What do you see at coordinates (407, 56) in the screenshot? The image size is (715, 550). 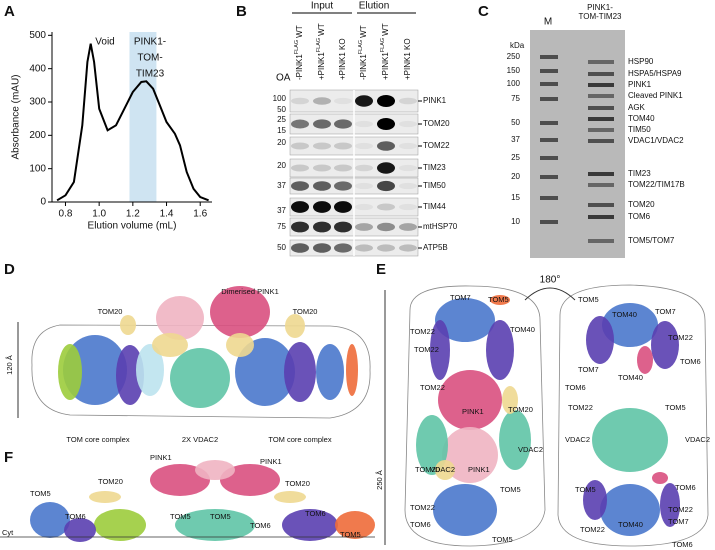 I see `lane-name: PINK1 KO` at bounding box center [407, 56].